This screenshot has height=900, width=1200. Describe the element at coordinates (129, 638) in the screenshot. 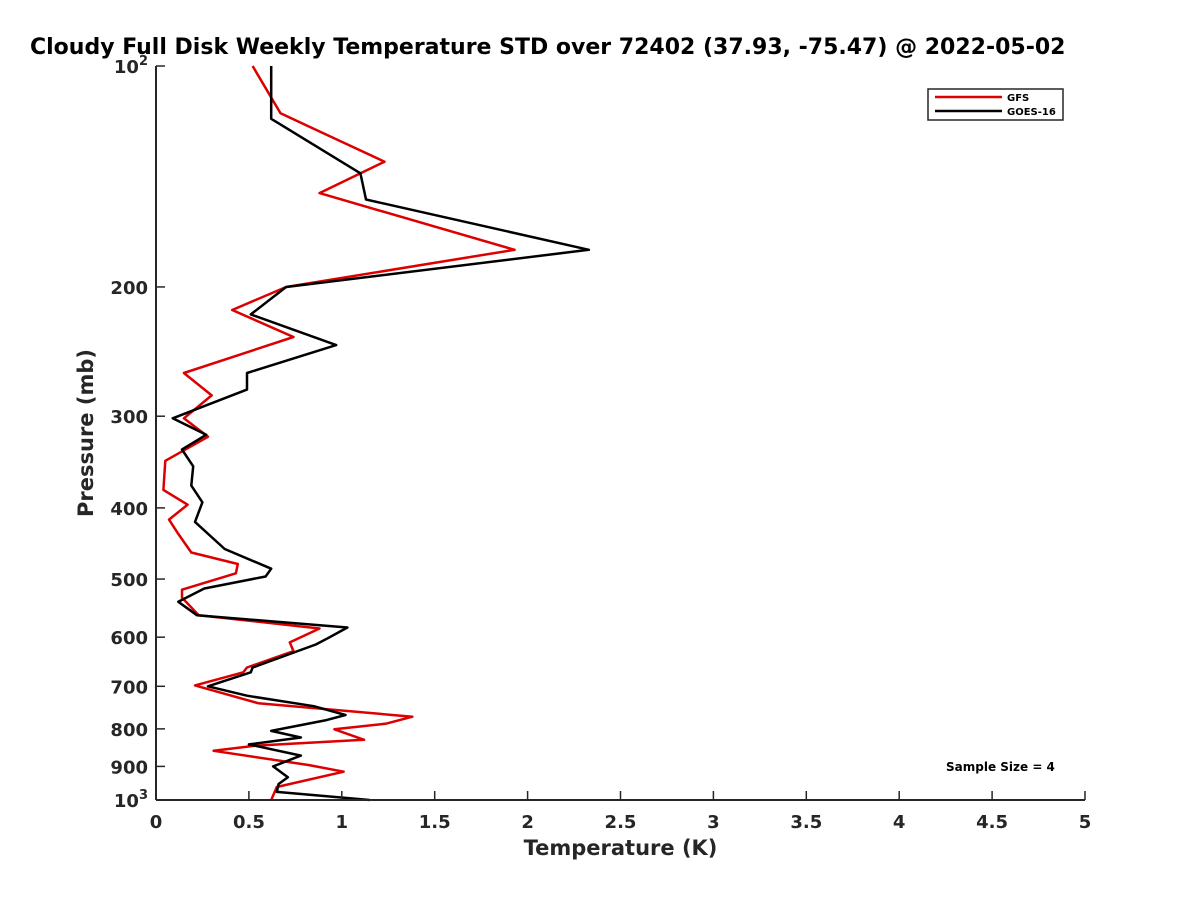

I see `y-tick-label: 600` at that location.